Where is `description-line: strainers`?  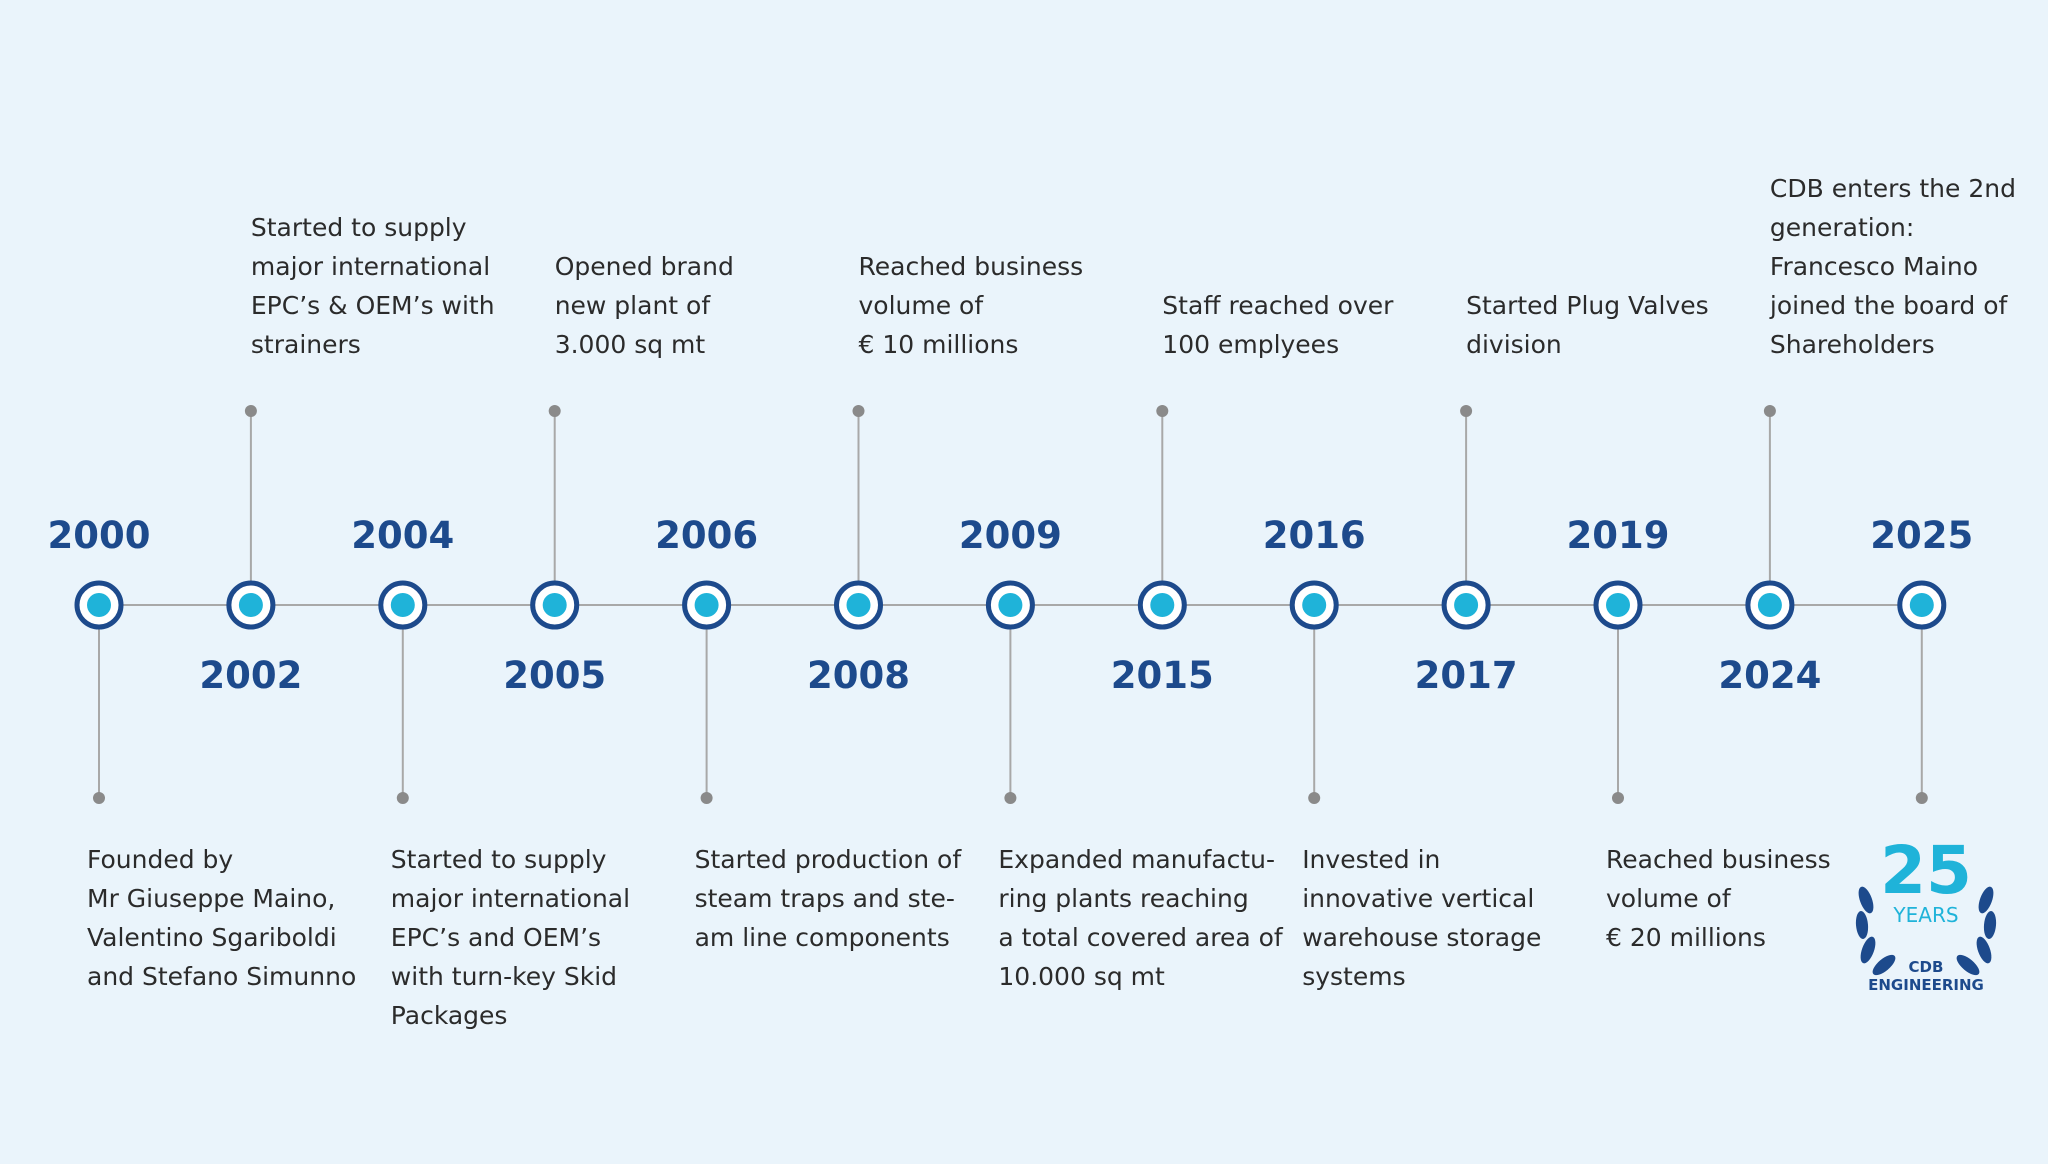 description-line: strainers is located at coordinates (306, 344).